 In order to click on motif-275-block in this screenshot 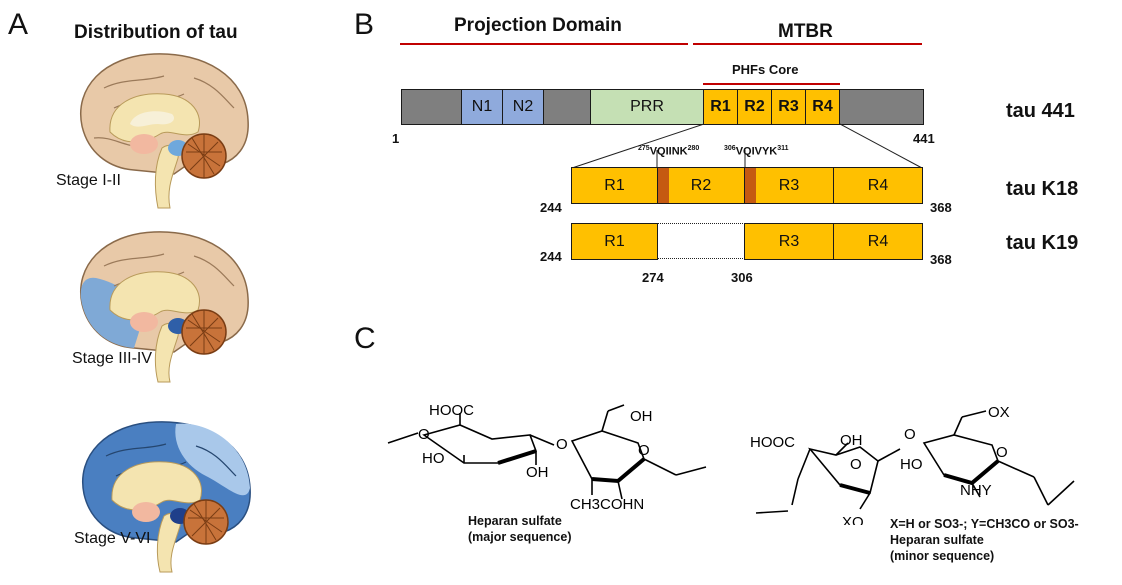, I will do `click(663, 185)`.